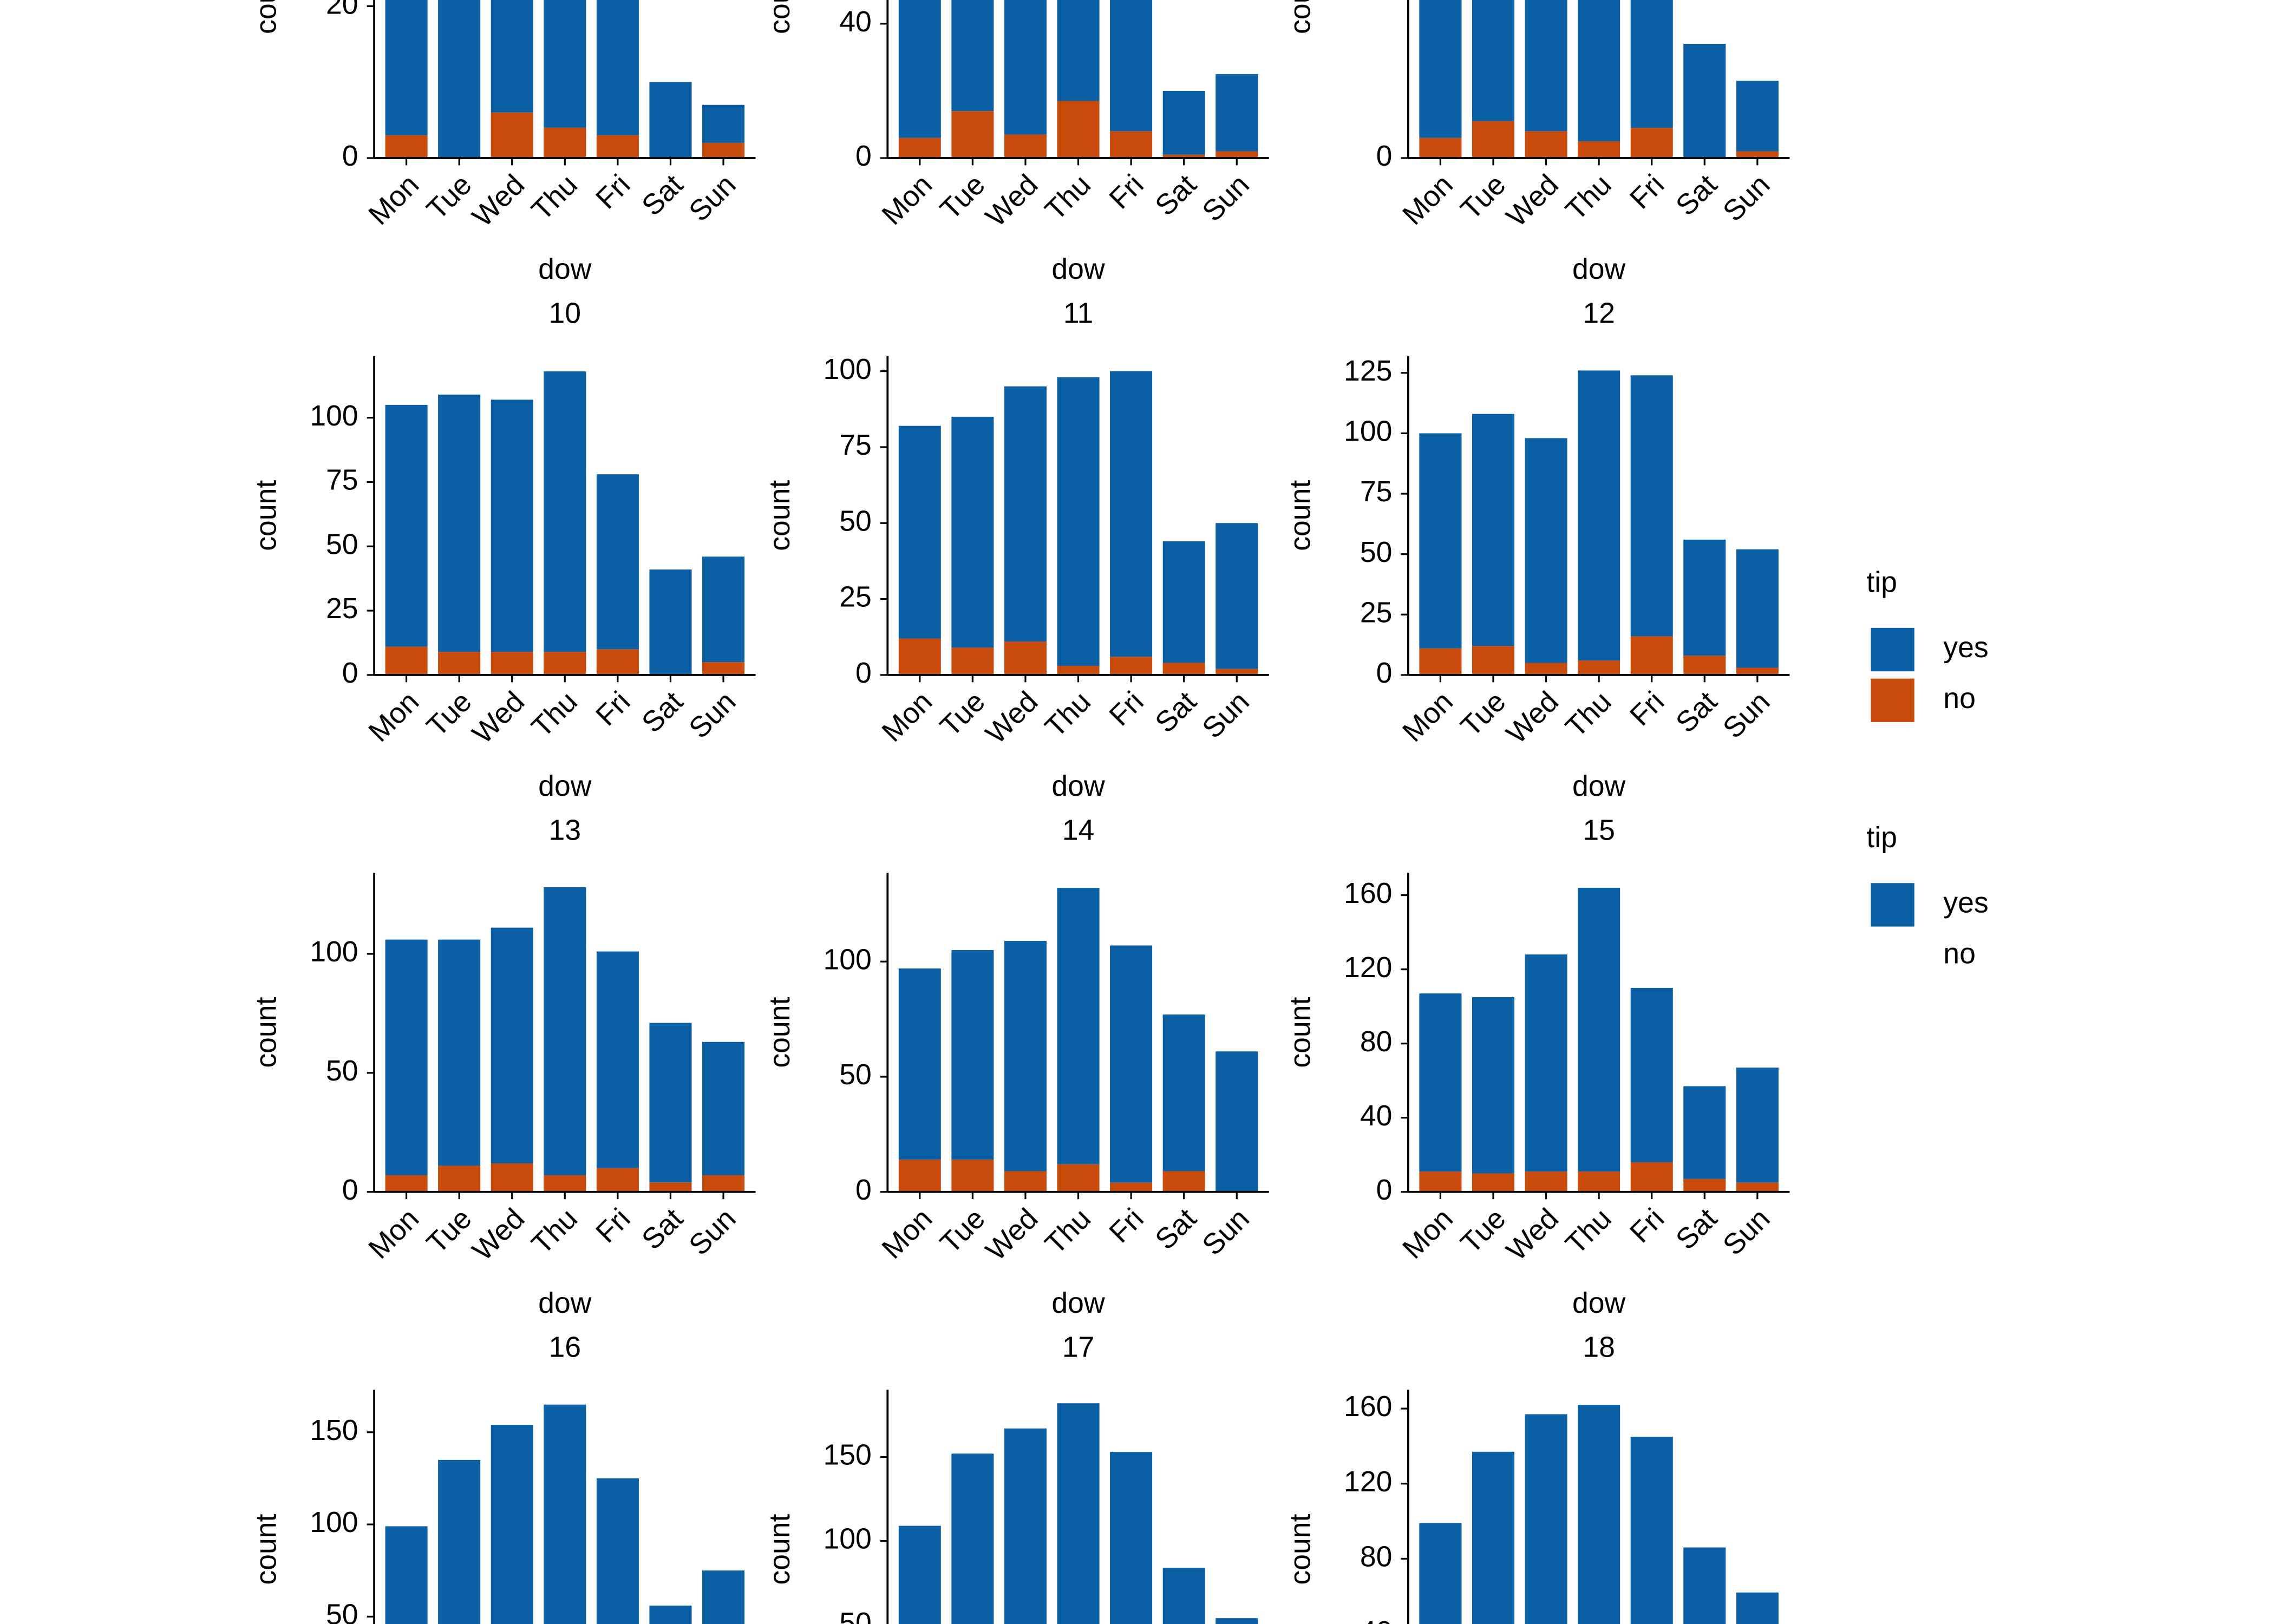  Describe the element at coordinates (1079, 831) in the screenshot. I see `panel-title: 14` at that location.